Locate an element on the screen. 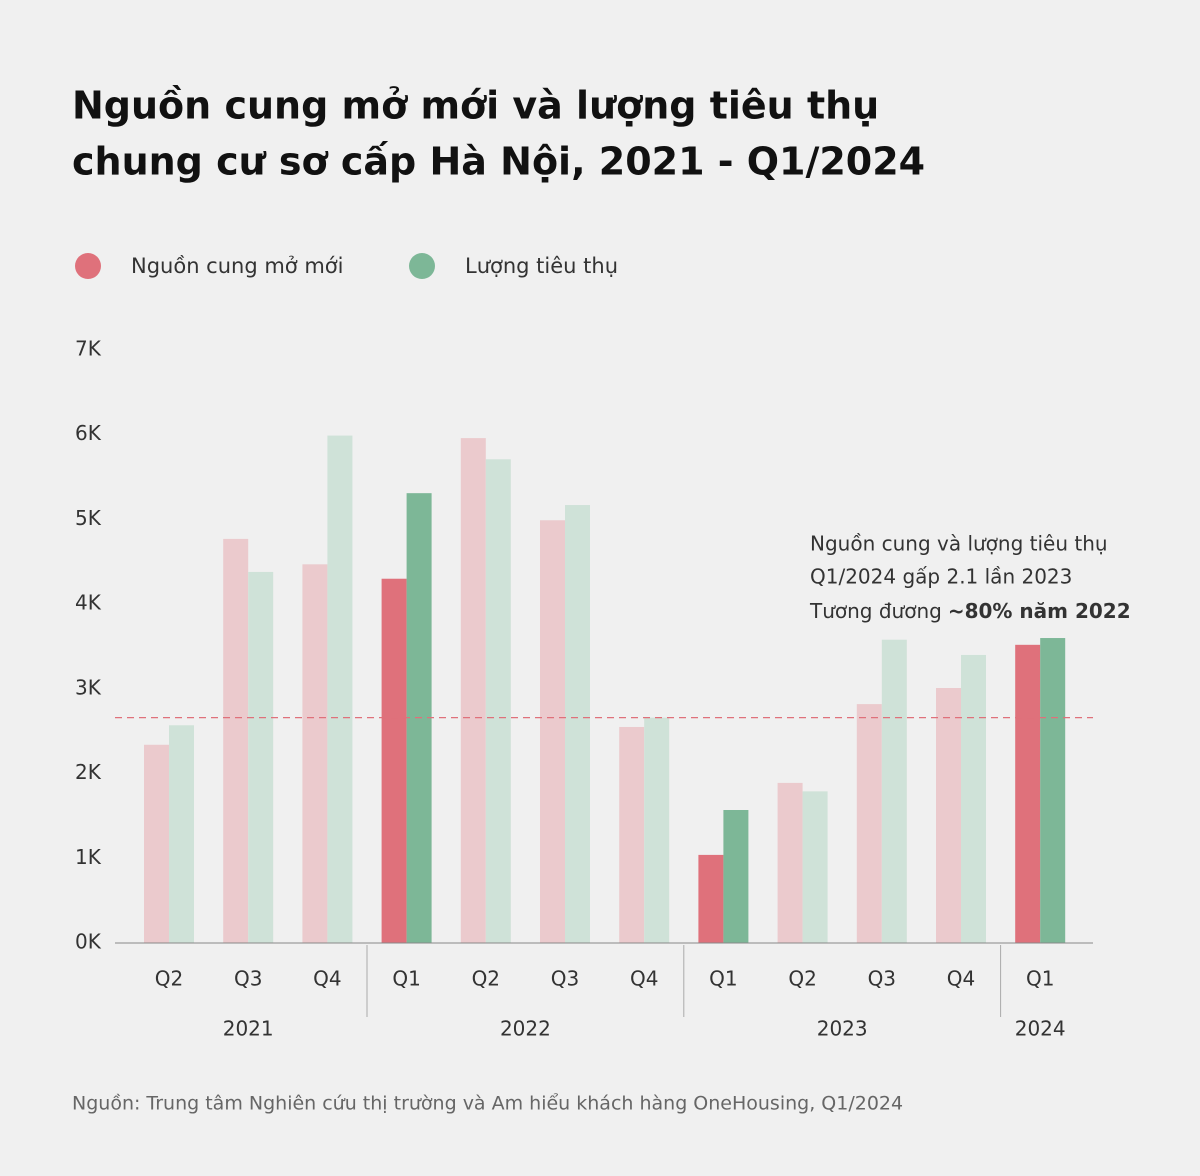  annotation: Tương đương ~80% năm 2022 is located at coordinates (970, 611).